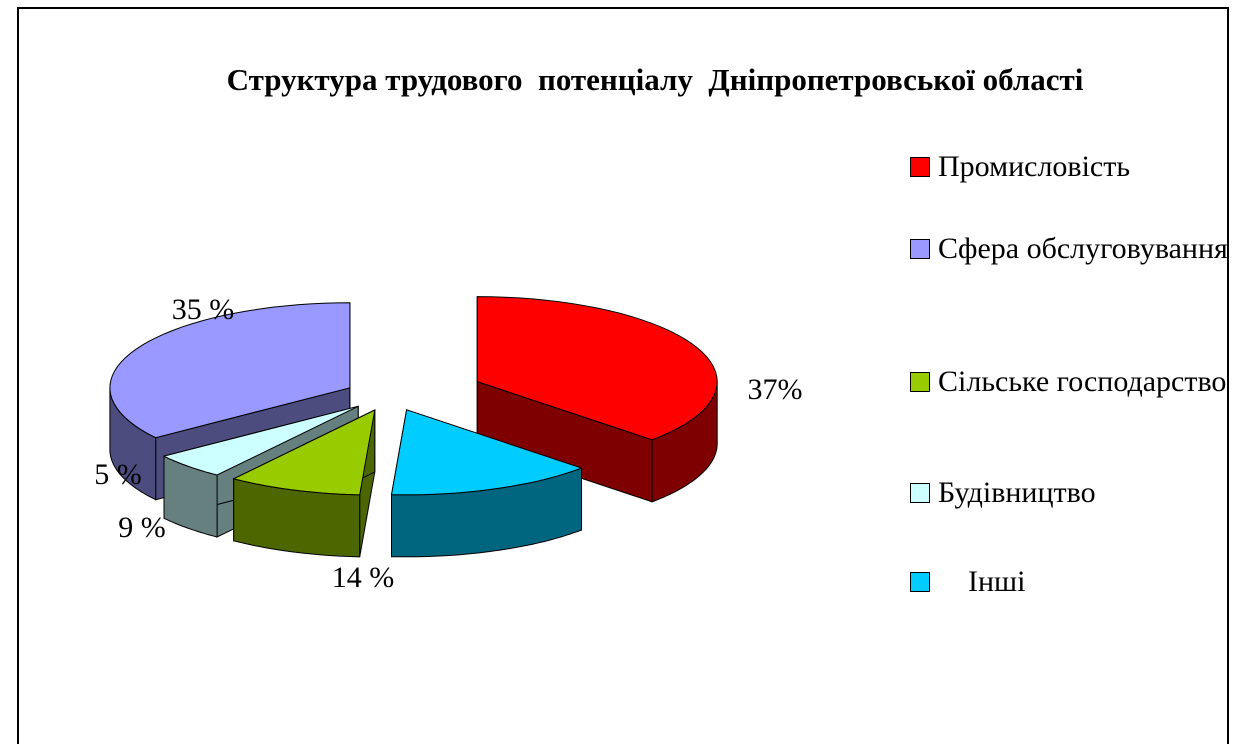  I want to click on legend-item: Сільське господарство, so click(1070, 382).